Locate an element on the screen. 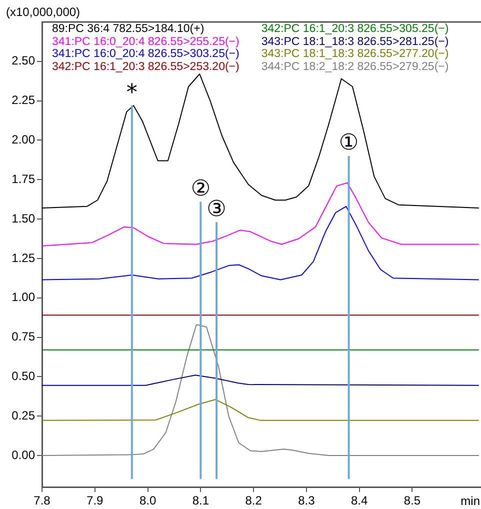 This screenshot has height=509, width=481. x-tick-label: 7.9 is located at coordinates (95, 501).